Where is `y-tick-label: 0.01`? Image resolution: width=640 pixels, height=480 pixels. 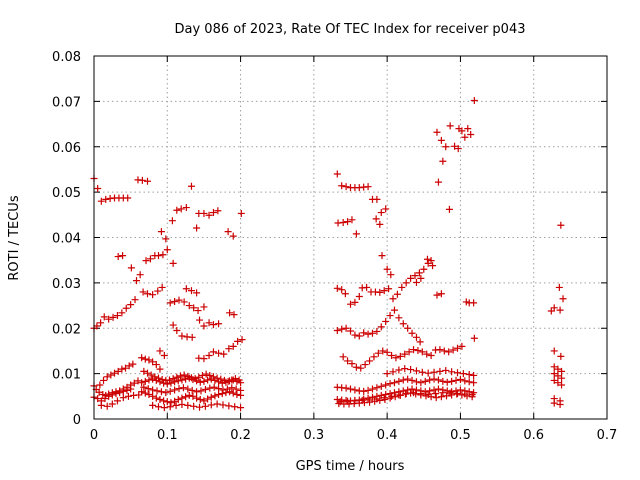 y-tick-label: 0.01 is located at coordinates (66, 375).